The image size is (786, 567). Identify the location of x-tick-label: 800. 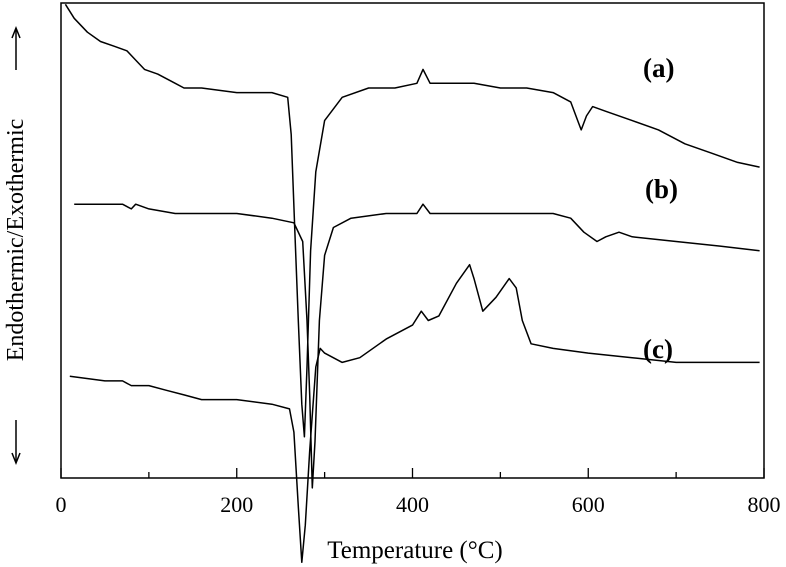
(764, 504).